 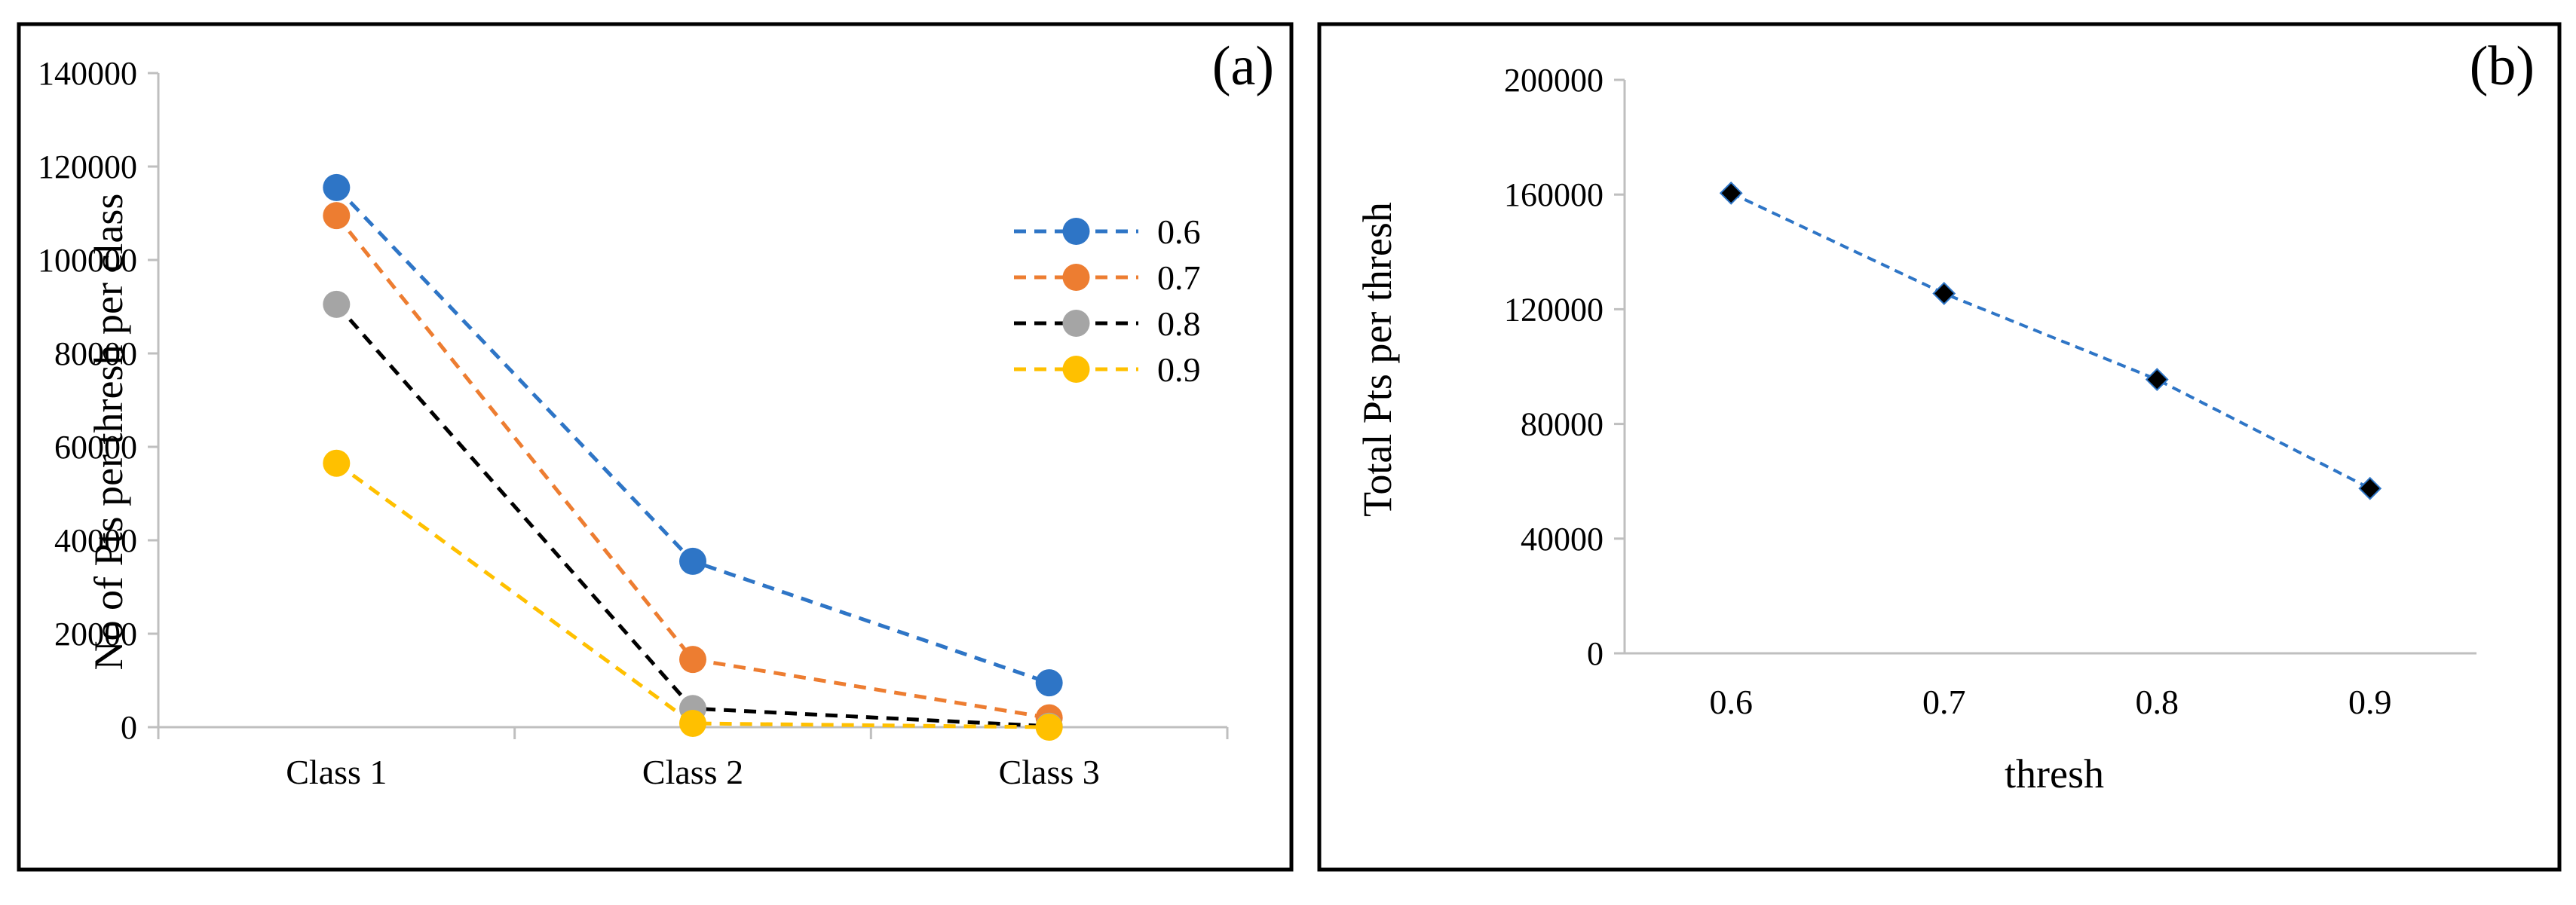 What do you see at coordinates (1944, 702) in the screenshot?
I see `panel-b-x-tick-label: 0.7` at bounding box center [1944, 702].